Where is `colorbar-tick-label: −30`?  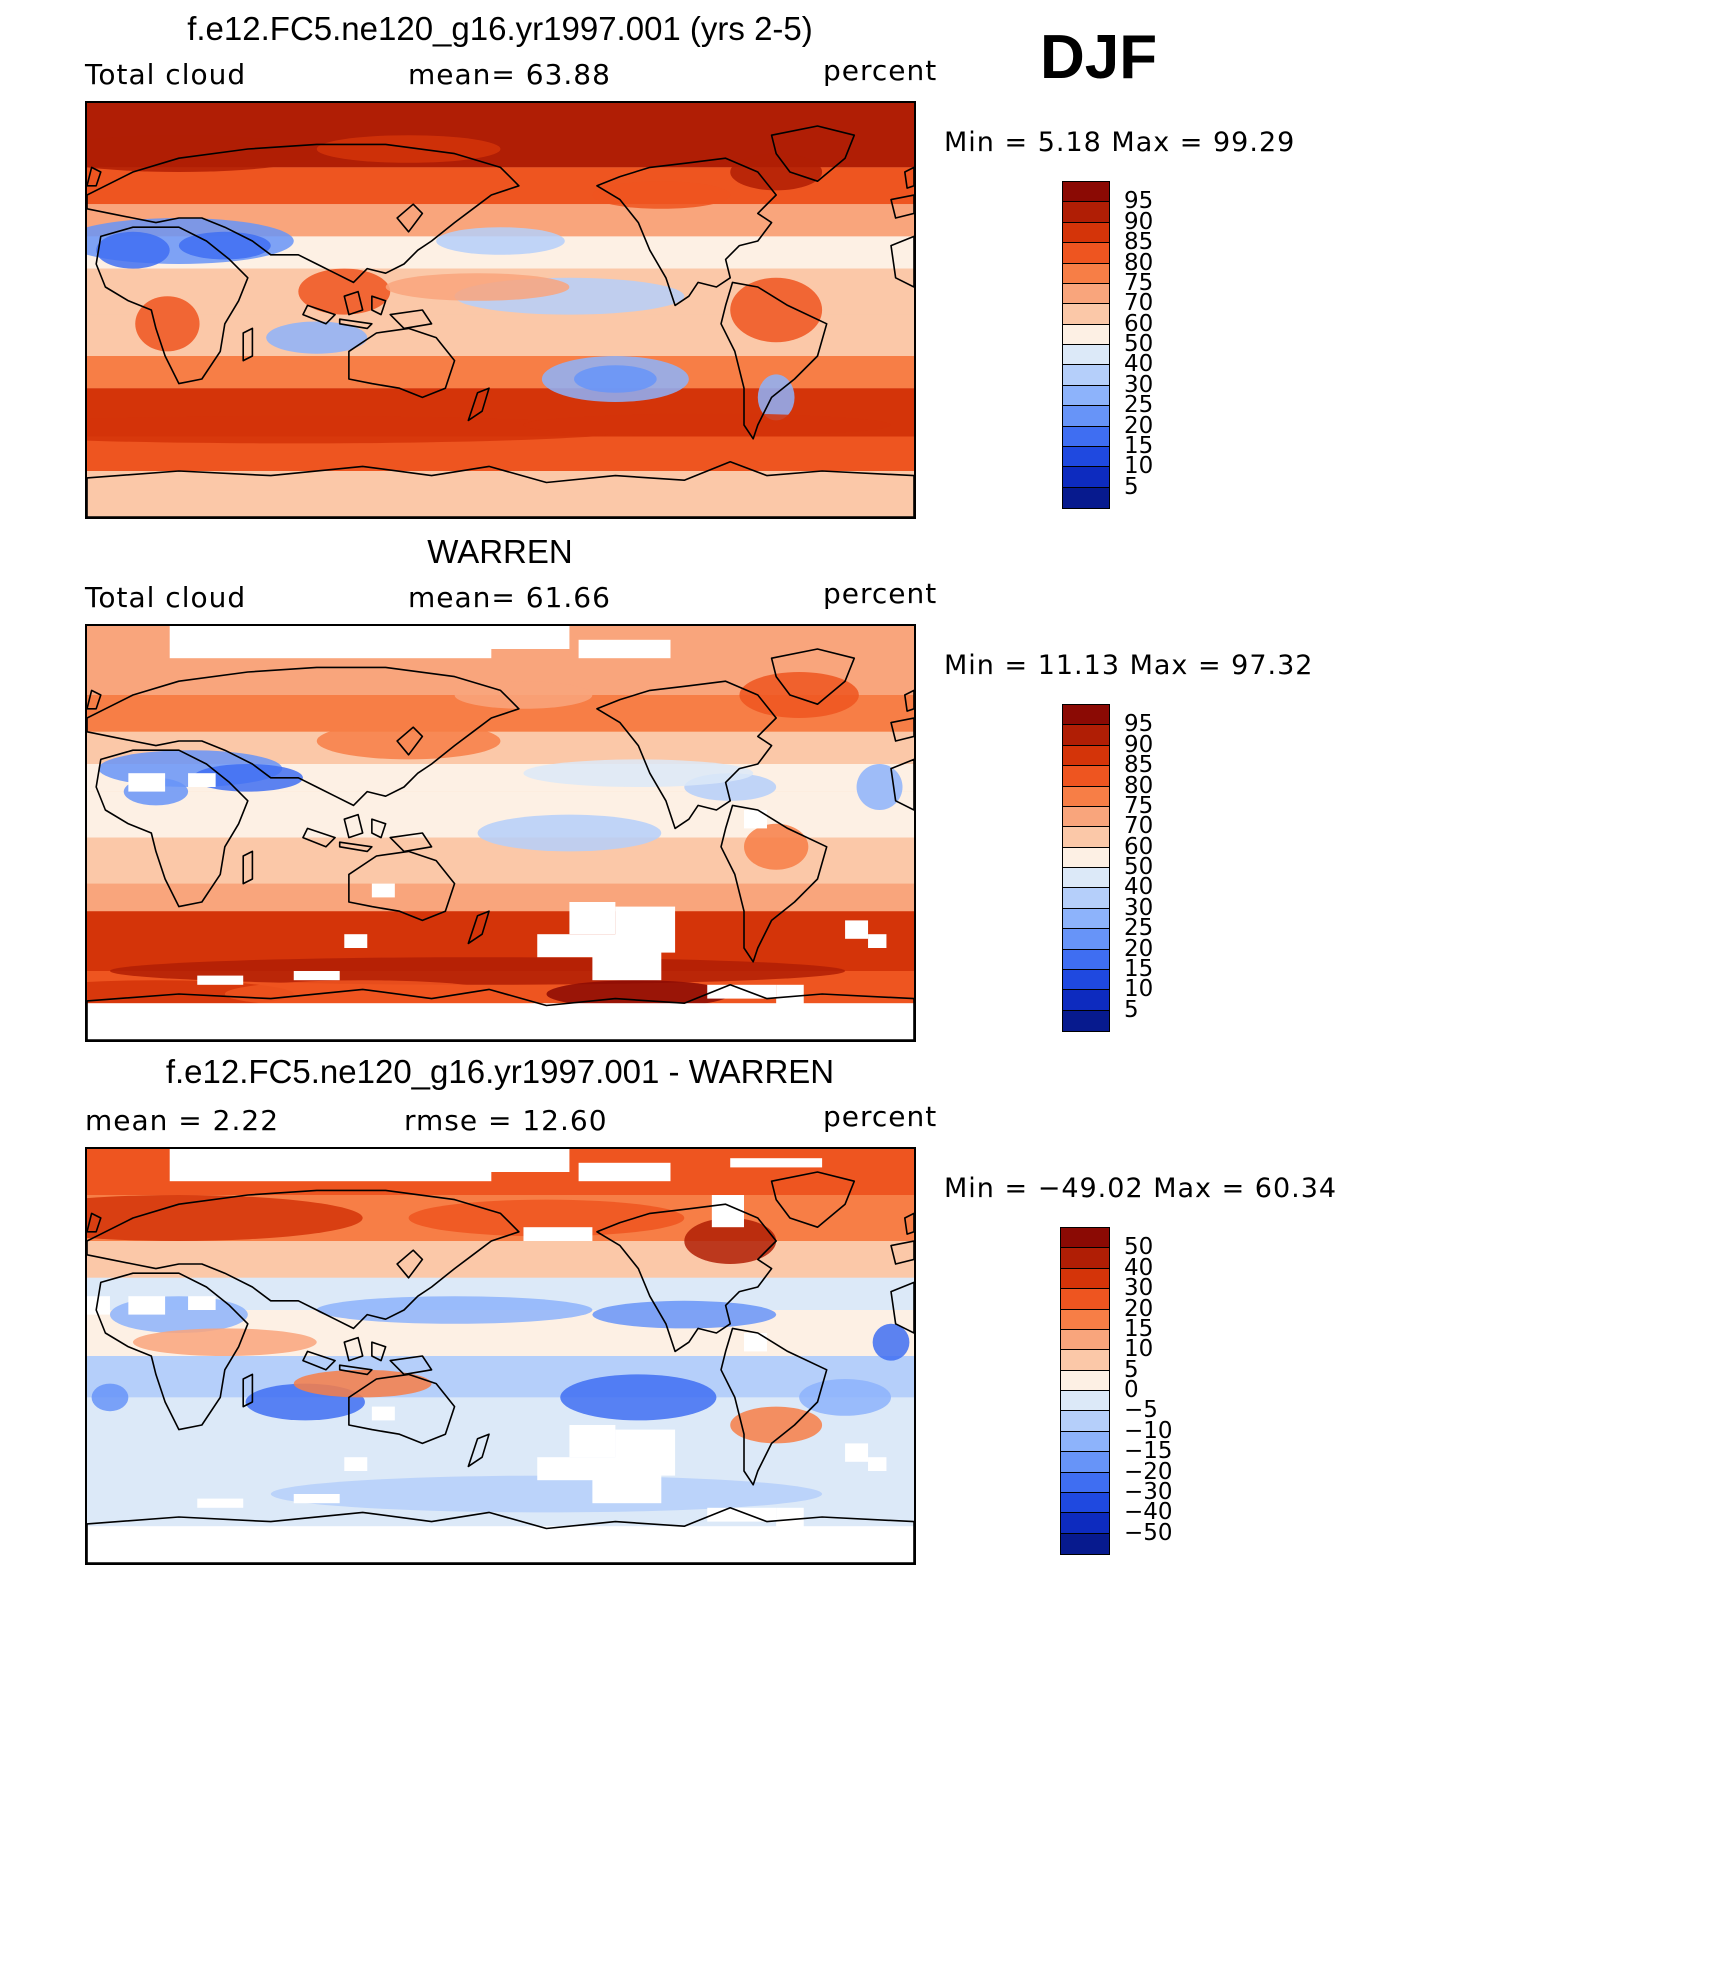
colorbar-tick-label: −30 is located at coordinates (1148, 1491).